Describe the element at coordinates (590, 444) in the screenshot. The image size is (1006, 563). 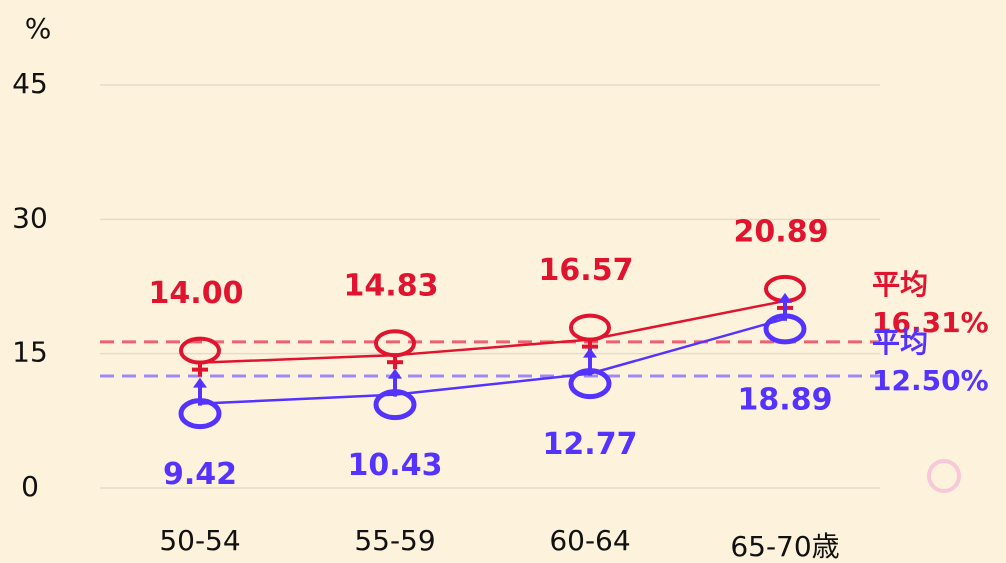
I see `data-label: 12.77` at that location.